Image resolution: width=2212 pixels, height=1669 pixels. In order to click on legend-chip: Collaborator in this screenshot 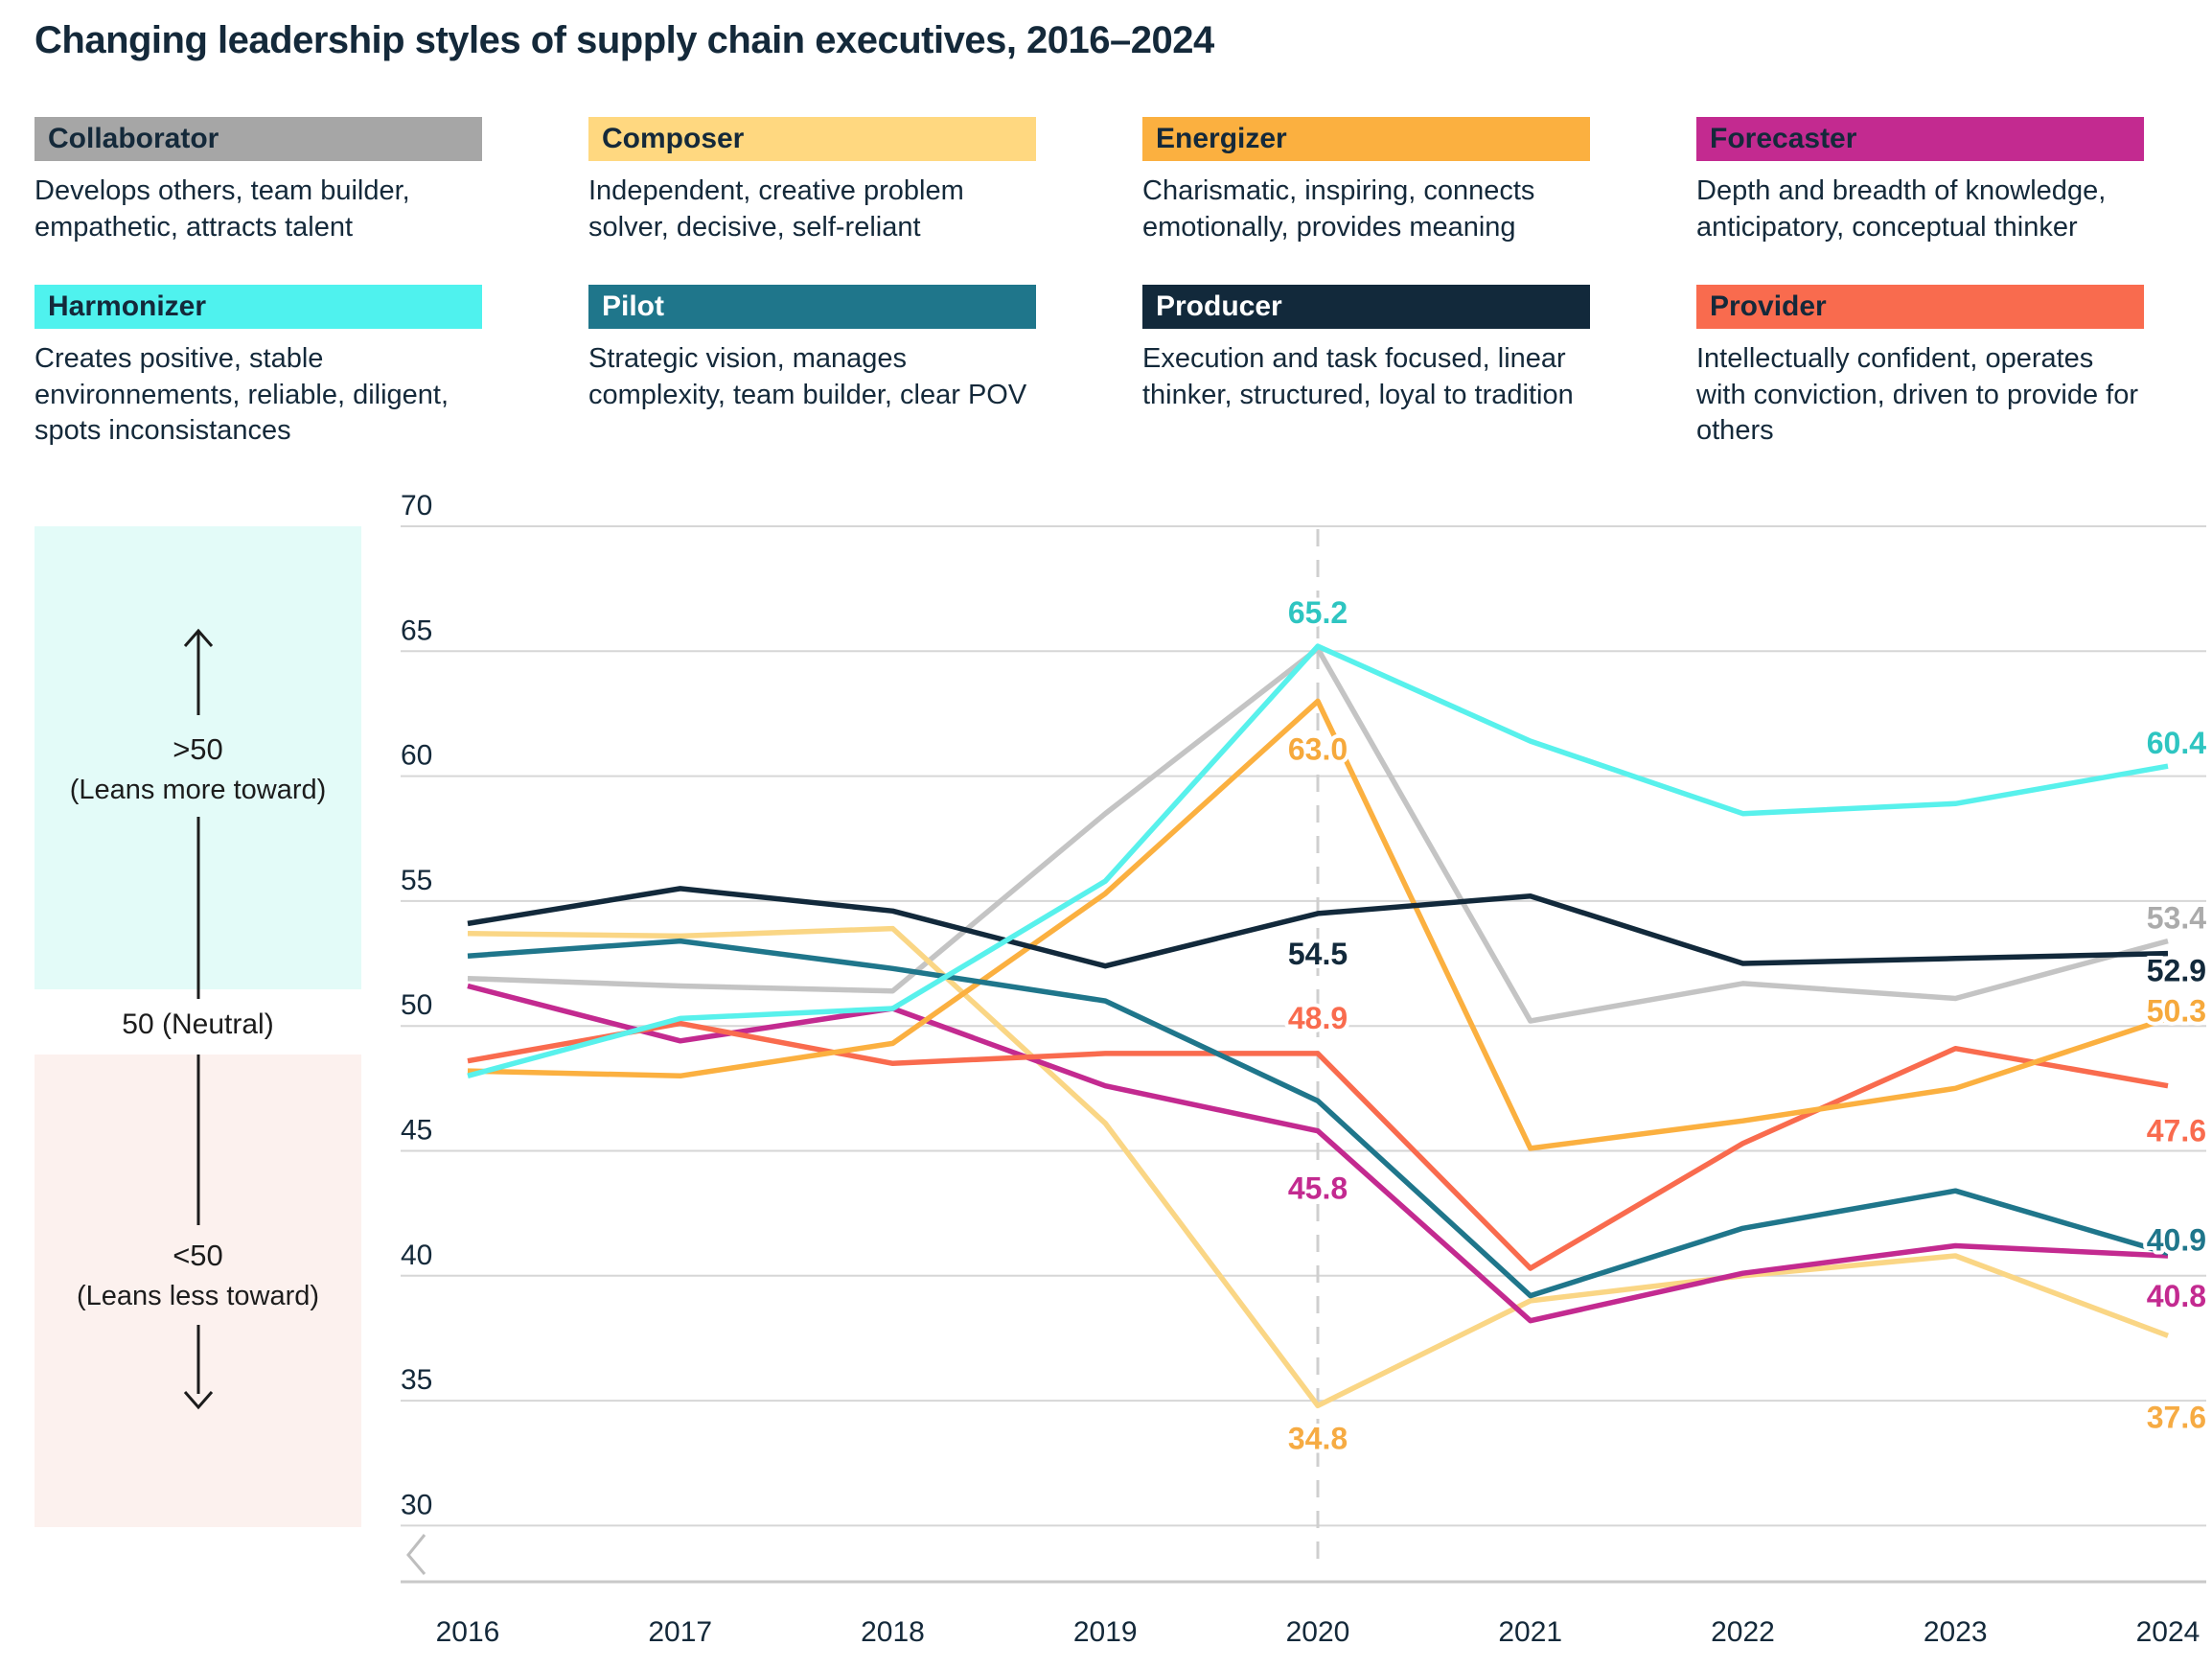, I will do `click(258, 139)`.